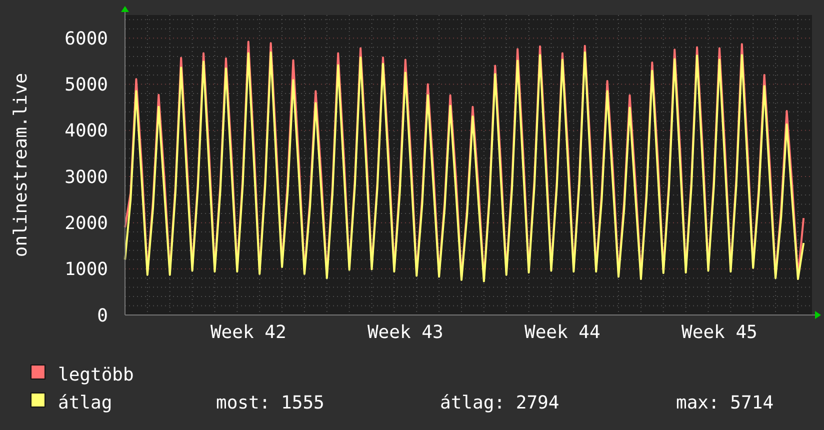  I want to click on x-tick-label: Week 44, so click(562, 332).